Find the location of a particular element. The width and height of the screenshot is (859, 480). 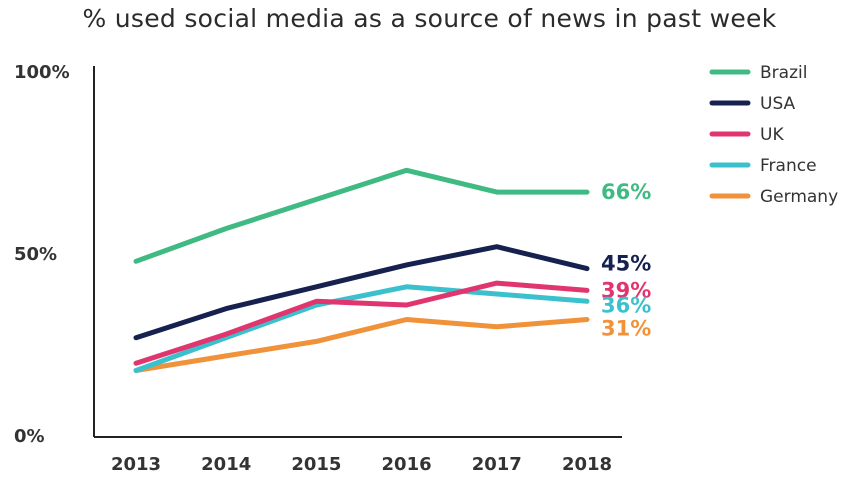

legend-label-brazil: Brazil is located at coordinates (783, 73).